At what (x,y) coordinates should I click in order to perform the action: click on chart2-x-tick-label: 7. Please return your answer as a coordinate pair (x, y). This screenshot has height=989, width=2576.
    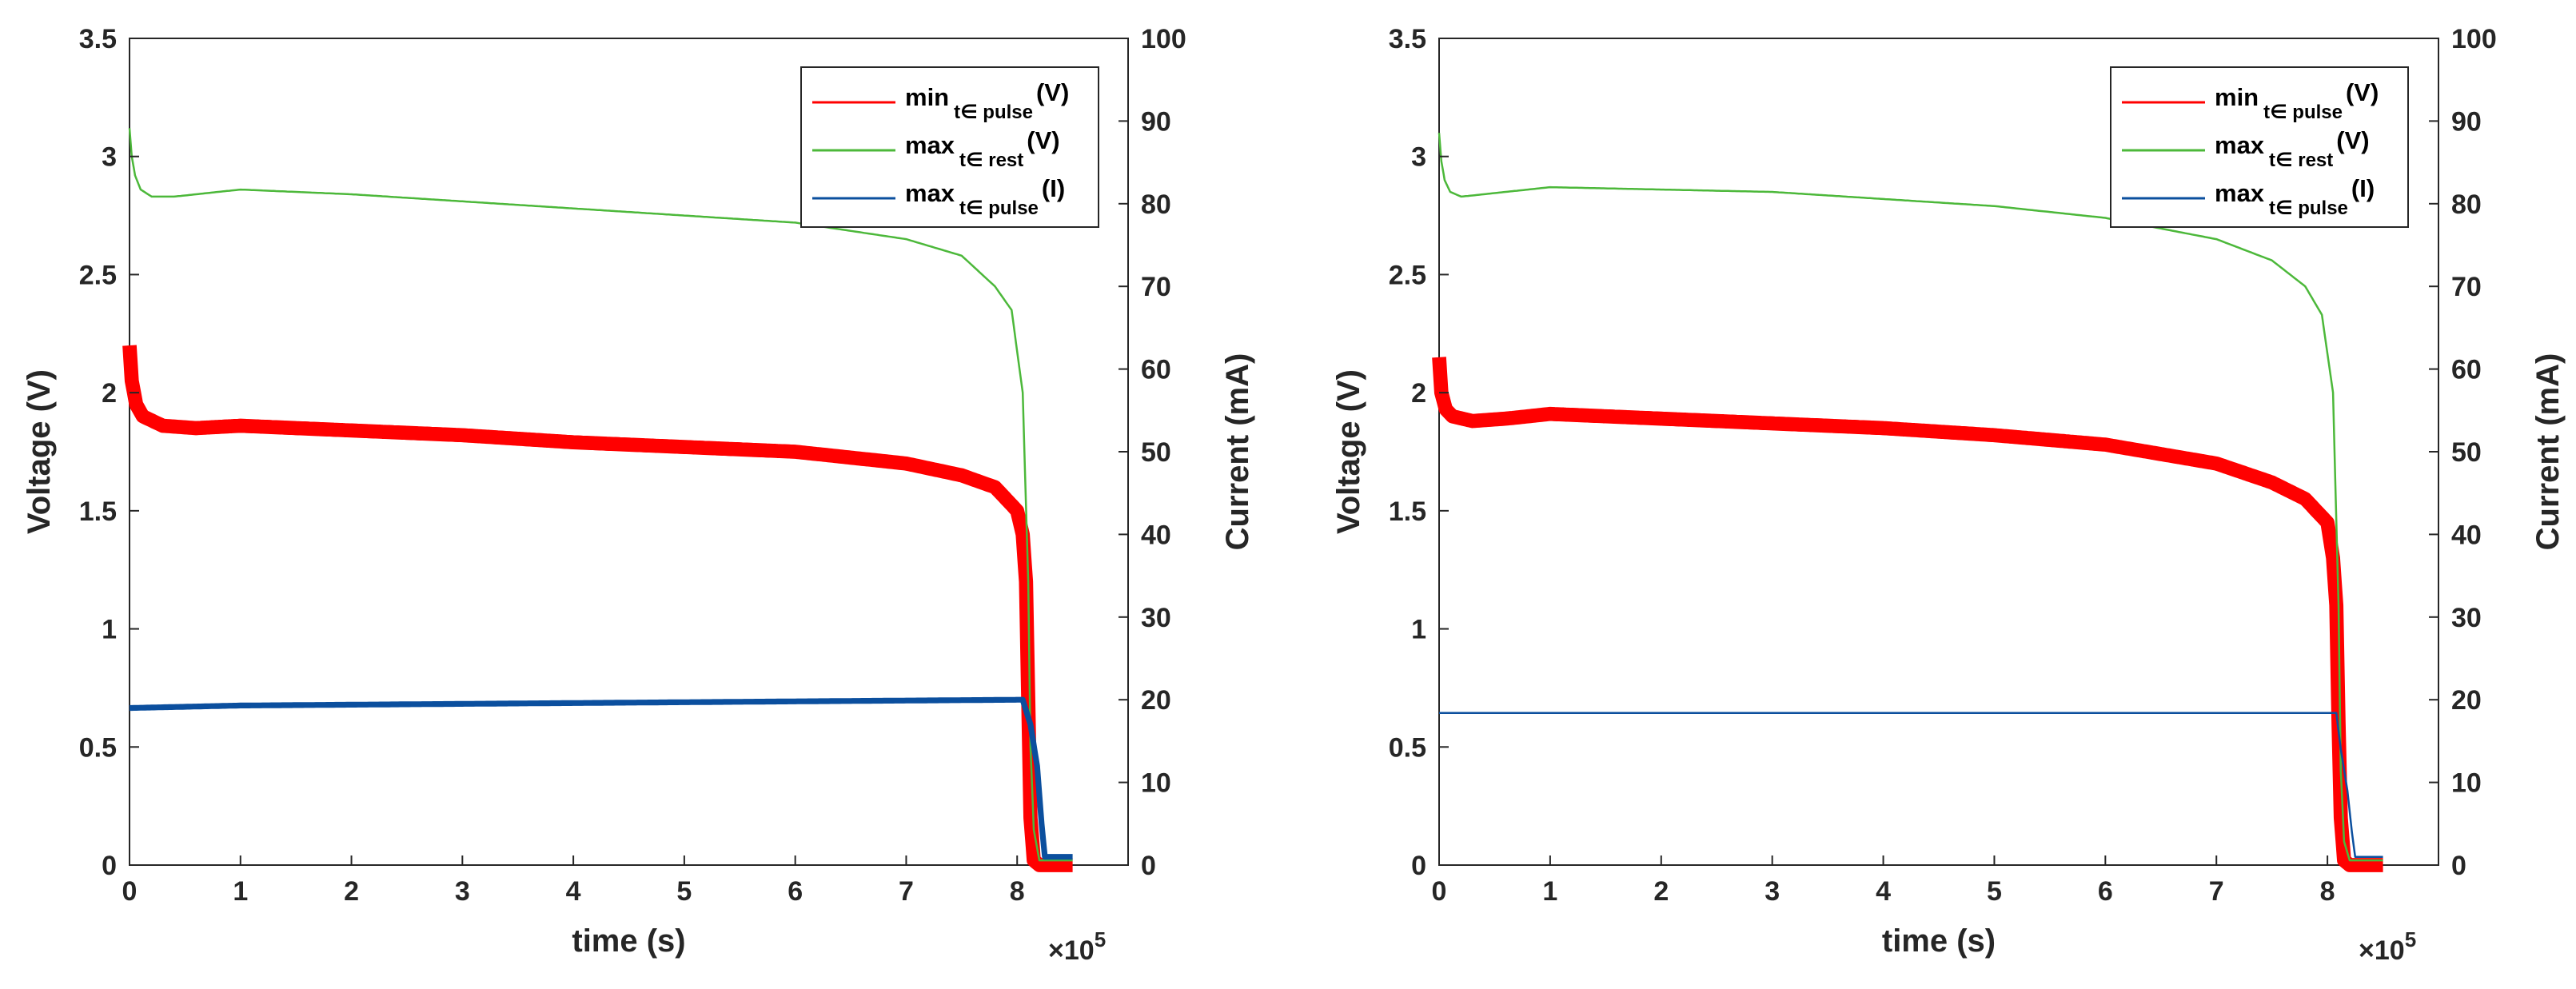
    Looking at the image, I should click on (2216, 892).